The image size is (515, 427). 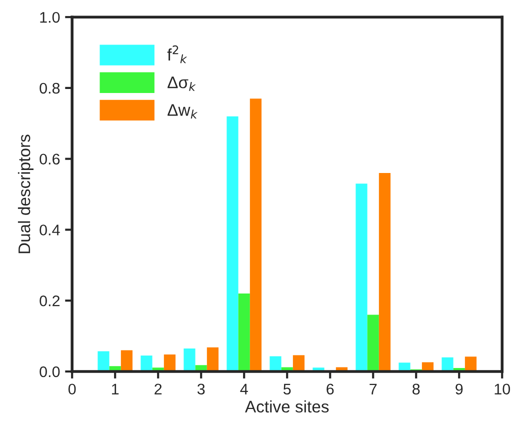 What do you see at coordinates (459, 389) in the screenshot?
I see `x-tick-label: 9` at bounding box center [459, 389].